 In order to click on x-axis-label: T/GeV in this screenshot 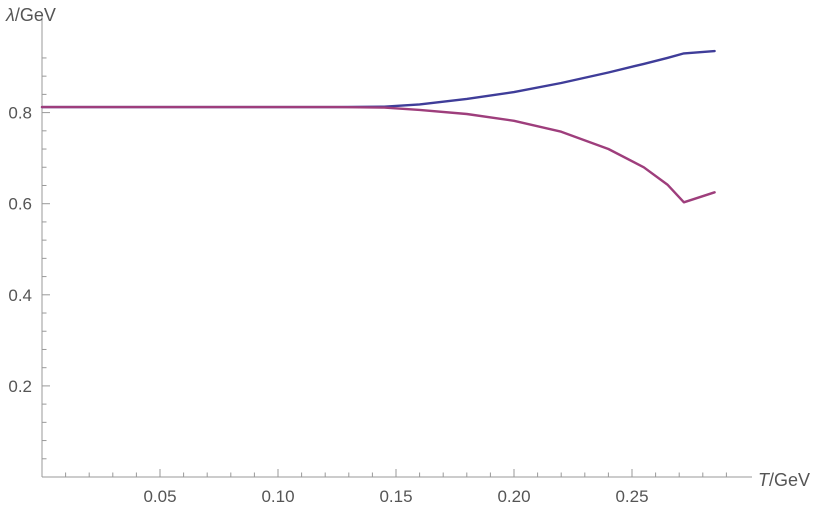, I will do `click(784, 480)`.